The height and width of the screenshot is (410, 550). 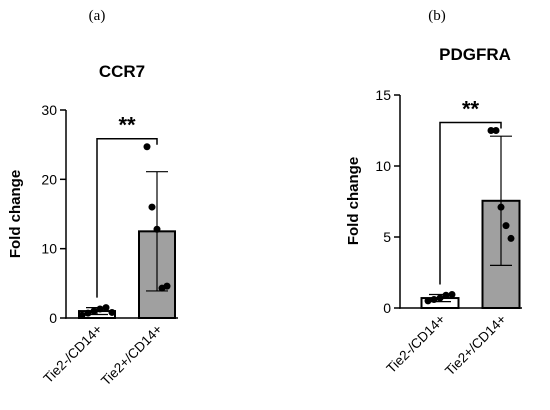 I want to click on panel-a-title: CCR7, so click(x=122, y=71).